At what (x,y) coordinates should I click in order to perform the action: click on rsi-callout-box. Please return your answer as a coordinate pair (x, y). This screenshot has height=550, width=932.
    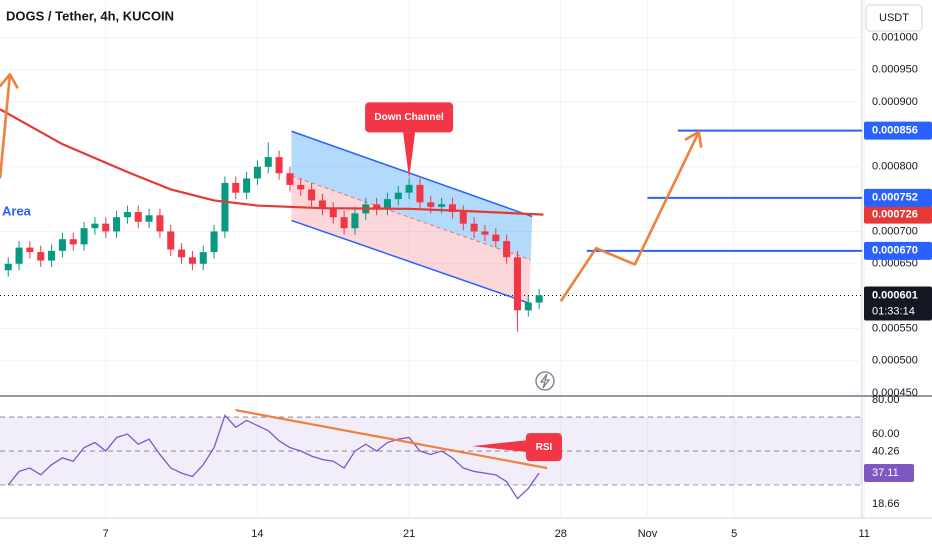
    Looking at the image, I should click on (543, 447).